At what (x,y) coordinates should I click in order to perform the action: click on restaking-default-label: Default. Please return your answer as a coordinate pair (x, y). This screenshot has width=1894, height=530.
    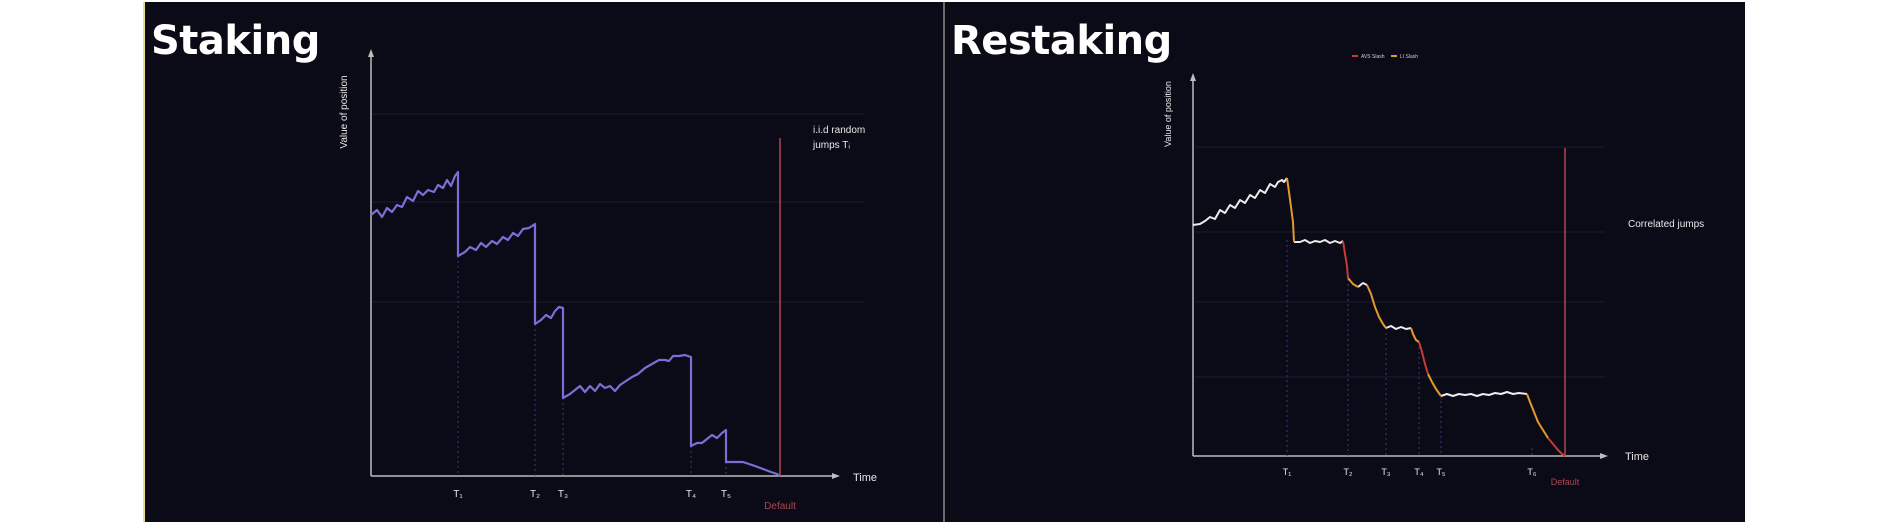
    Looking at the image, I should click on (1565, 482).